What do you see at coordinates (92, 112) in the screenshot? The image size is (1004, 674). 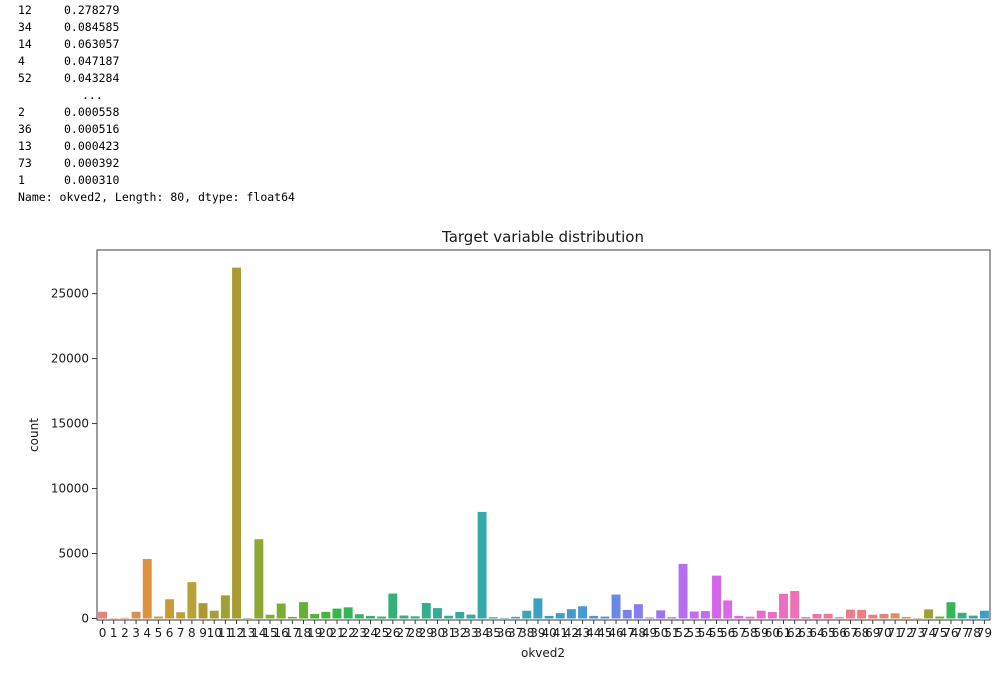 I see `console-row-value: 0.000558` at bounding box center [92, 112].